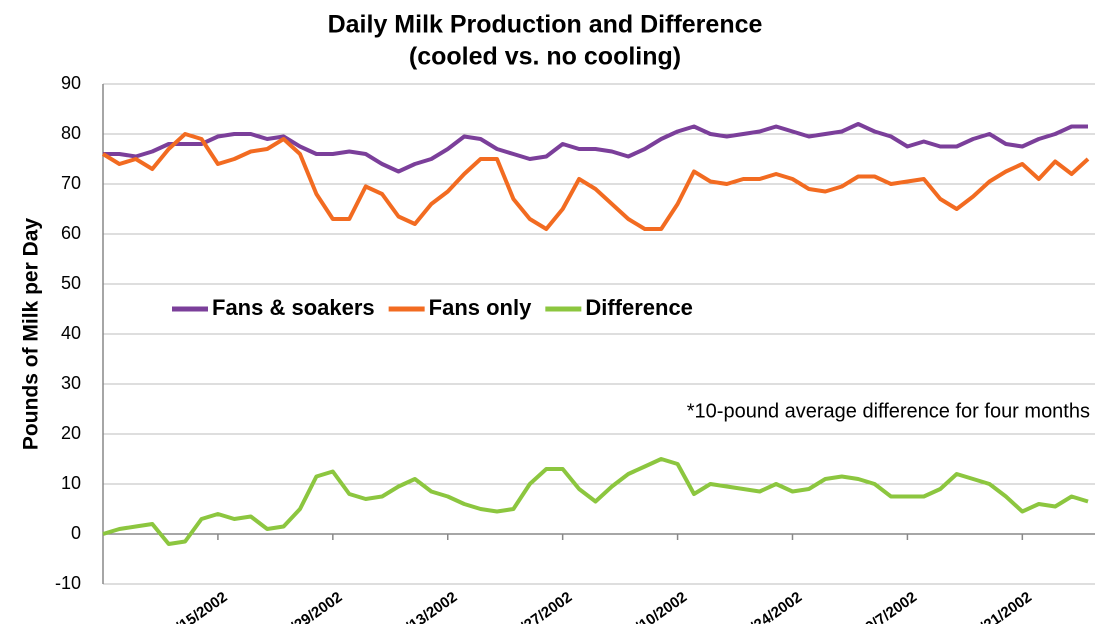  What do you see at coordinates (313, 606) in the screenshot?
I see `x-tick-label: 6/29/2002` at bounding box center [313, 606].